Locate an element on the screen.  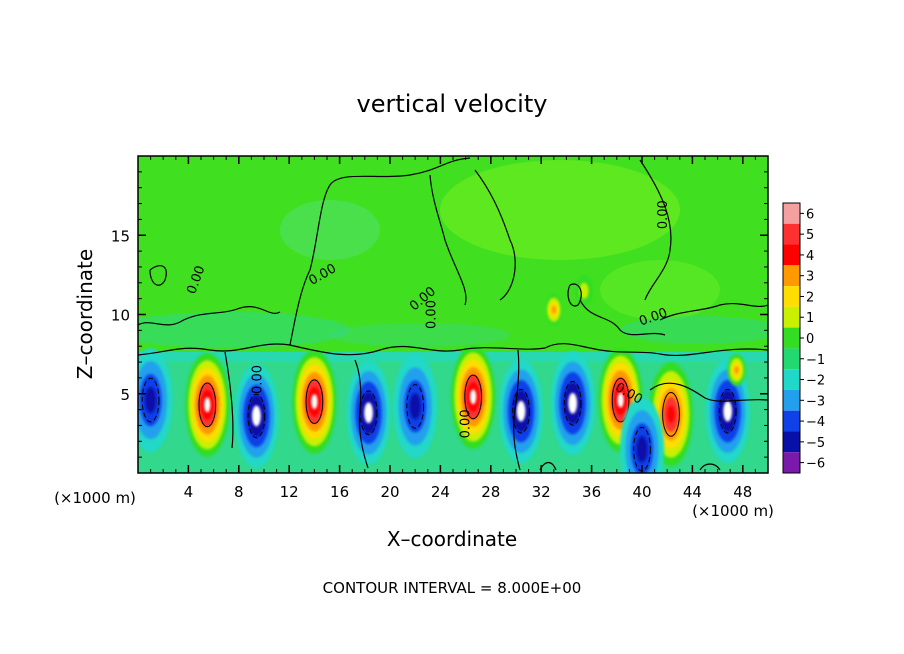
x-tick-label: 28 is located at coordinates (490, 492).